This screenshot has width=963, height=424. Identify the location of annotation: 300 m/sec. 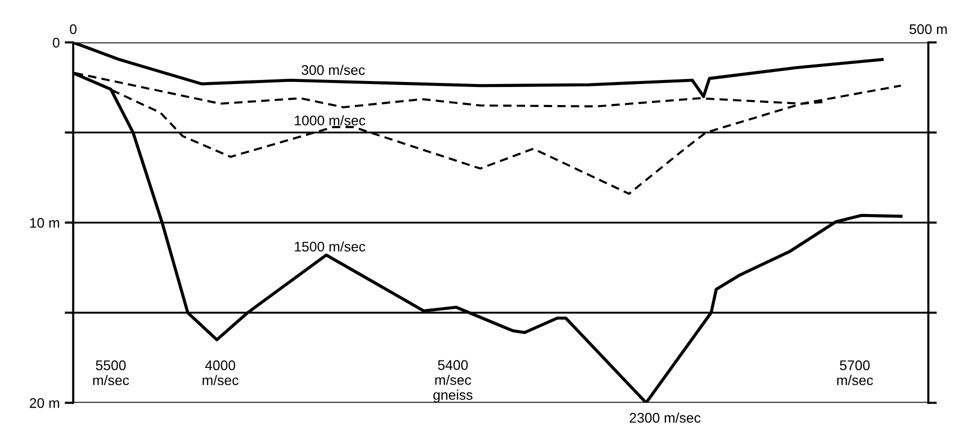
(333, 69).